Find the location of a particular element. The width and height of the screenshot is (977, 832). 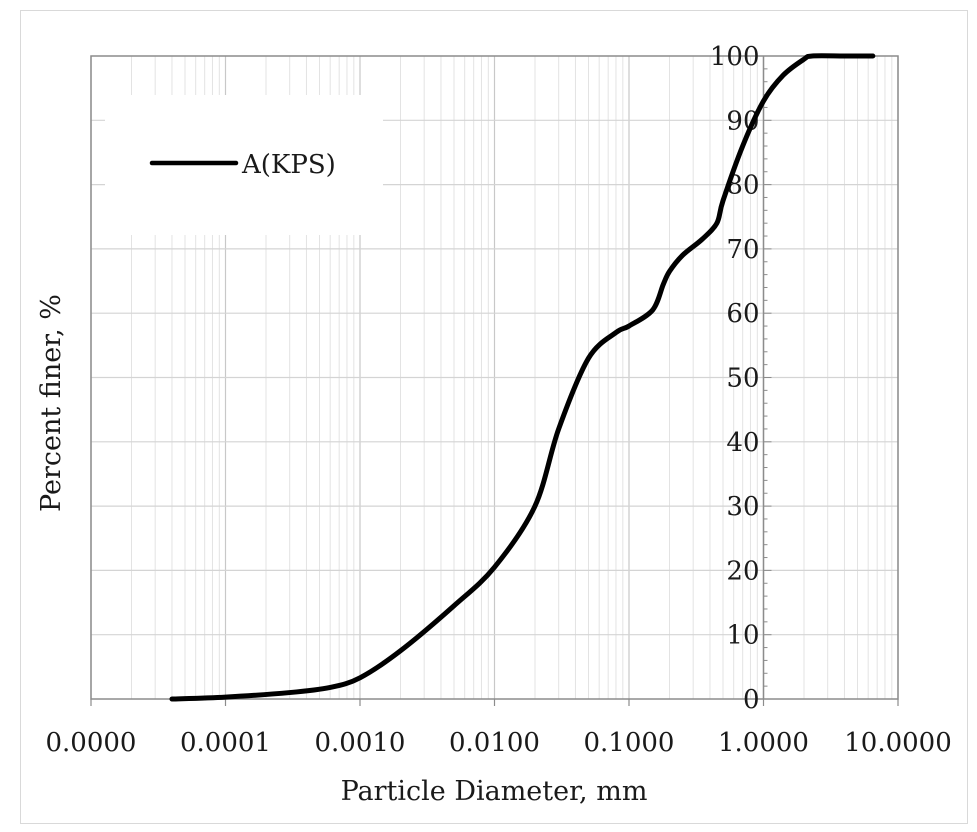

y-tick-label: 50 is located at coordinates (742, 379).